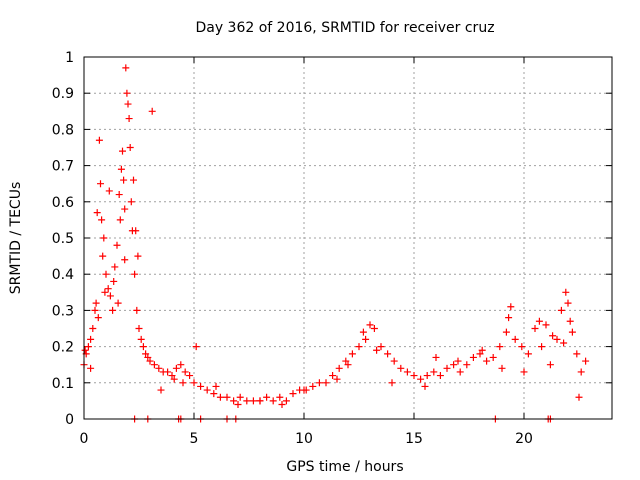 Image resolution: width=640 pixels, height=480 pixels. Describe the element at coordinates (63, 203) in the screenshot. I see `y-tick-label: 0.6` at that location.